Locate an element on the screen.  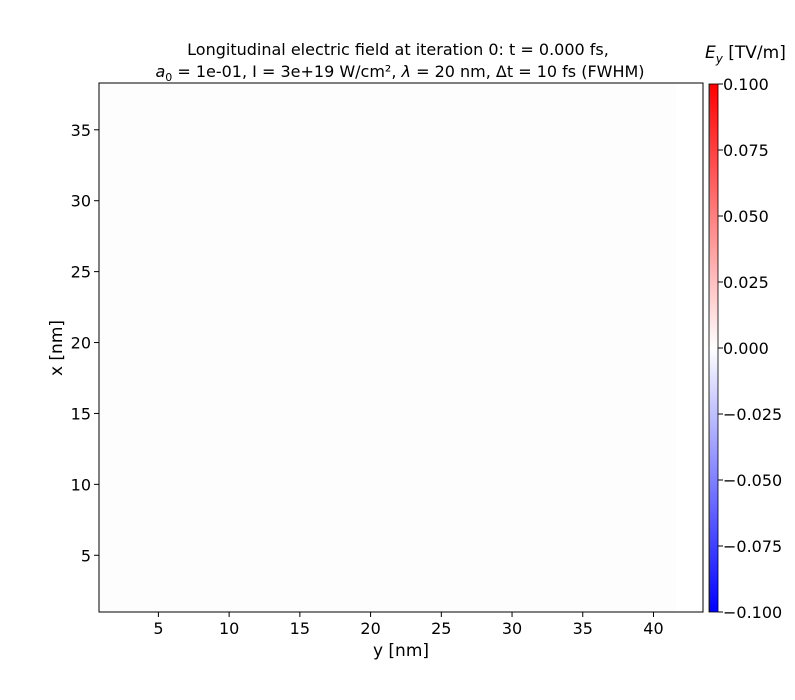
title-a-subscript: 0 is located at coordinates (168, 77).